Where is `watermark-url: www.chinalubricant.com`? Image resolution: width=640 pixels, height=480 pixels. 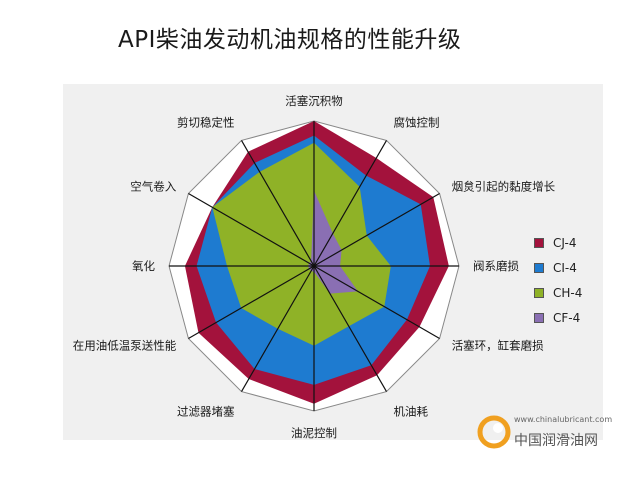 watermark-url: www.chinalubricant.com is located at coordinates (563, 419).